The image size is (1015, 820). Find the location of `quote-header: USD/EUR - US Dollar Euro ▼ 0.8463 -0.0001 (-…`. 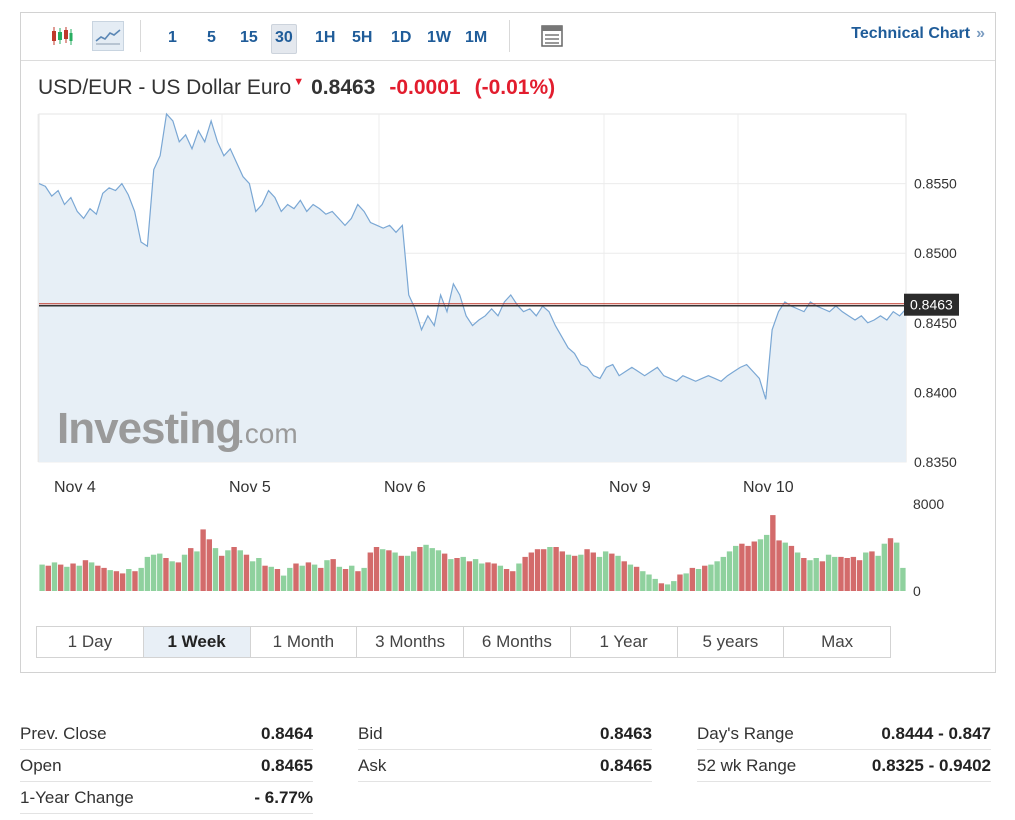

quote-header: USD/EUR - US Dollar Euro ▼ 0.8463 -0.0001 (-… is located at coordinates (296, 88).